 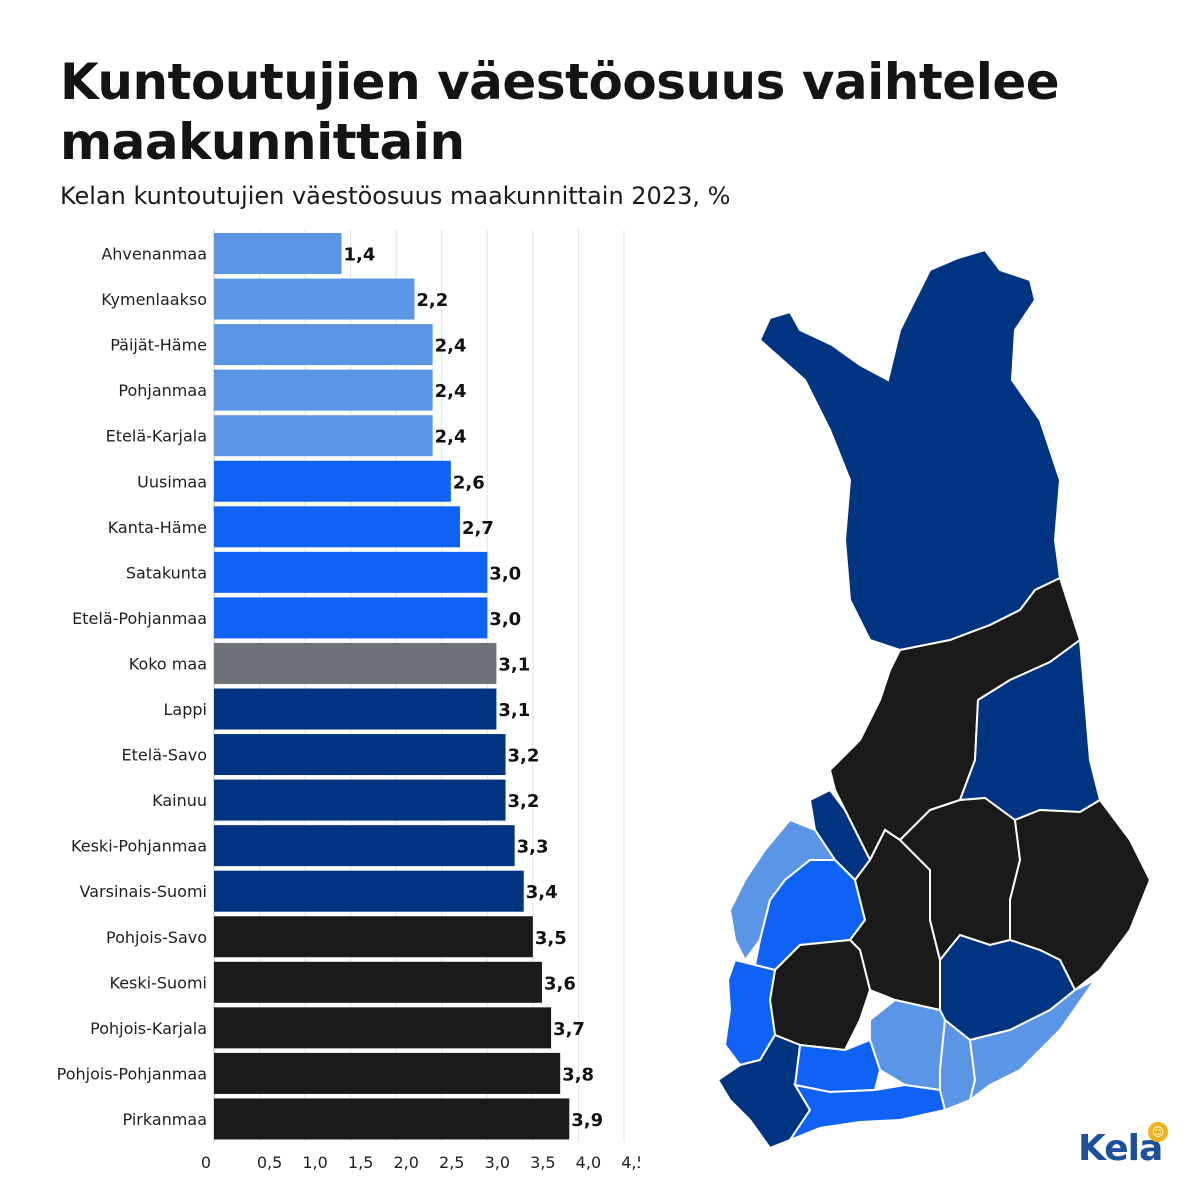 I want to click on x-tick-label: 3,5, so click(x=542, y=1162).